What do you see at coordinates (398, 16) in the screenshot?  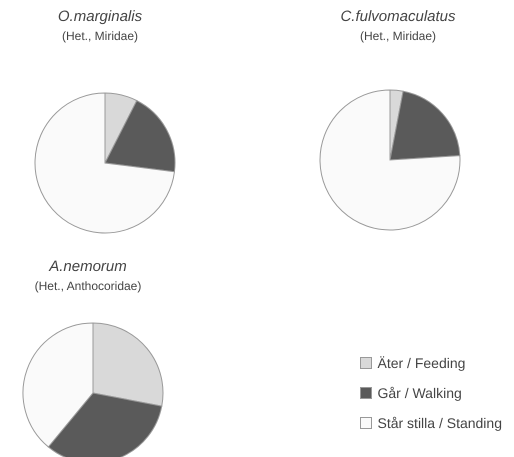 I see `chart-title: C.fulvomaculatus` at bounding box center [398, 16].